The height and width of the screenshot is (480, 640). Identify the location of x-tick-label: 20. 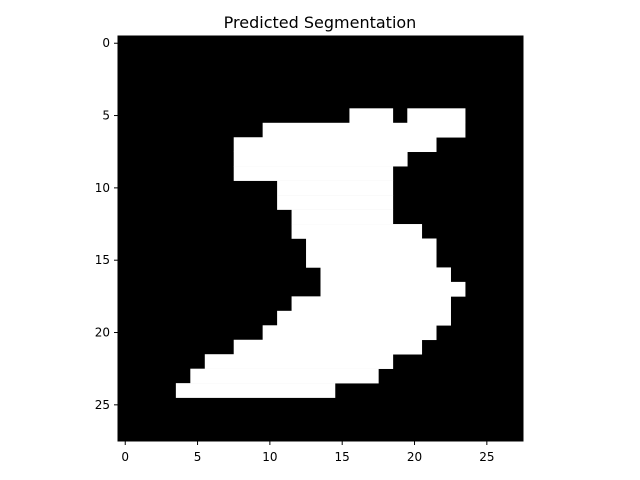
(414, 457).